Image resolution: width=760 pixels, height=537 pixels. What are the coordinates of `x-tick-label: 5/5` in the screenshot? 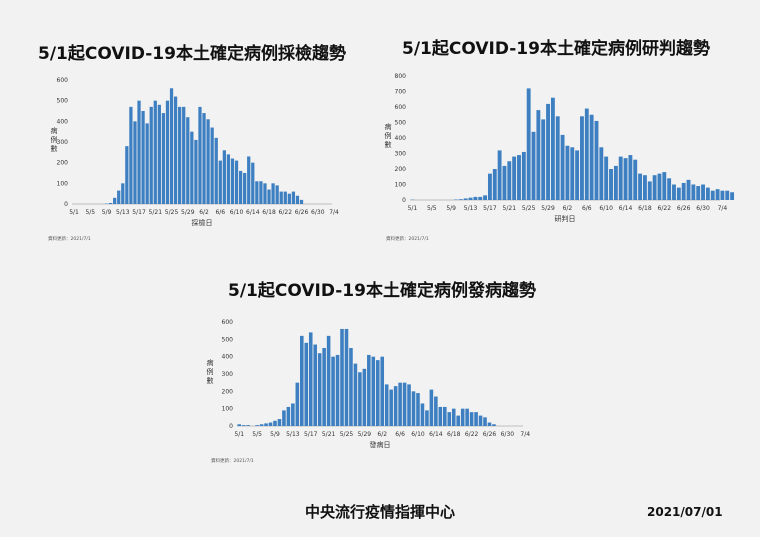 It's located at (257, 434).